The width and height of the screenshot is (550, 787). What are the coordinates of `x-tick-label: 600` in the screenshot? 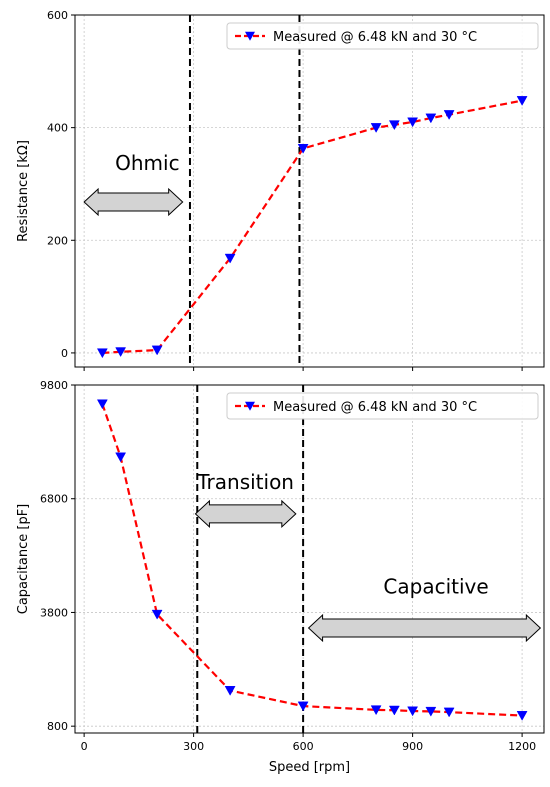 It's located at (303, 746).